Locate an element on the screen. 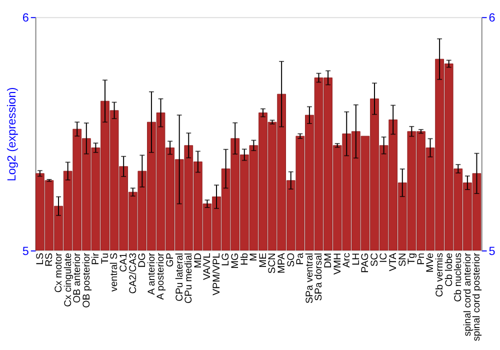 The image size is (500, 350). x-tick-label: SC is located at coordinates (374, 259).